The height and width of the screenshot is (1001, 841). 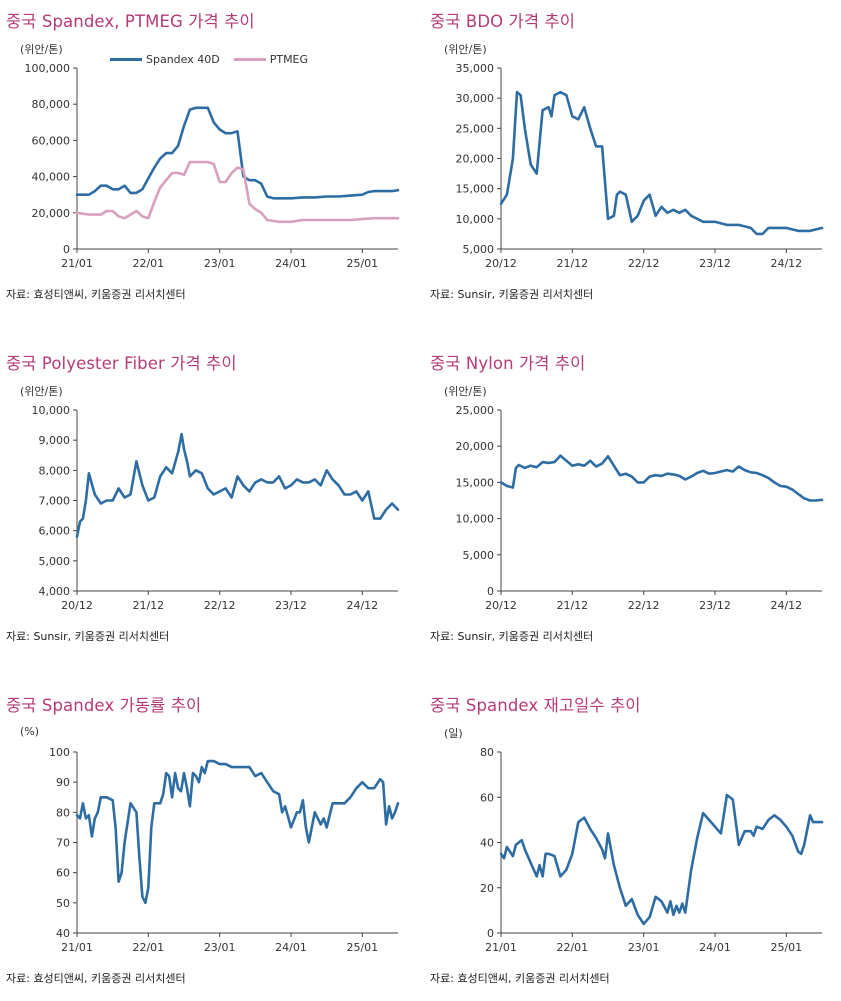 What do you see at coordinates (48, 68) in the screenshot?
I see `y-tick-label: 100,000` at bounding box center [48, 68].